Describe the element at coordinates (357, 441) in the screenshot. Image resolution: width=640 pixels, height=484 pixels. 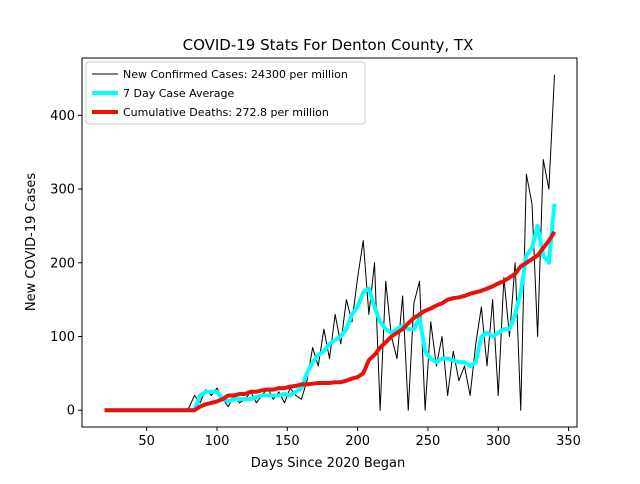
I see `x-tick-label: 200` at that location.